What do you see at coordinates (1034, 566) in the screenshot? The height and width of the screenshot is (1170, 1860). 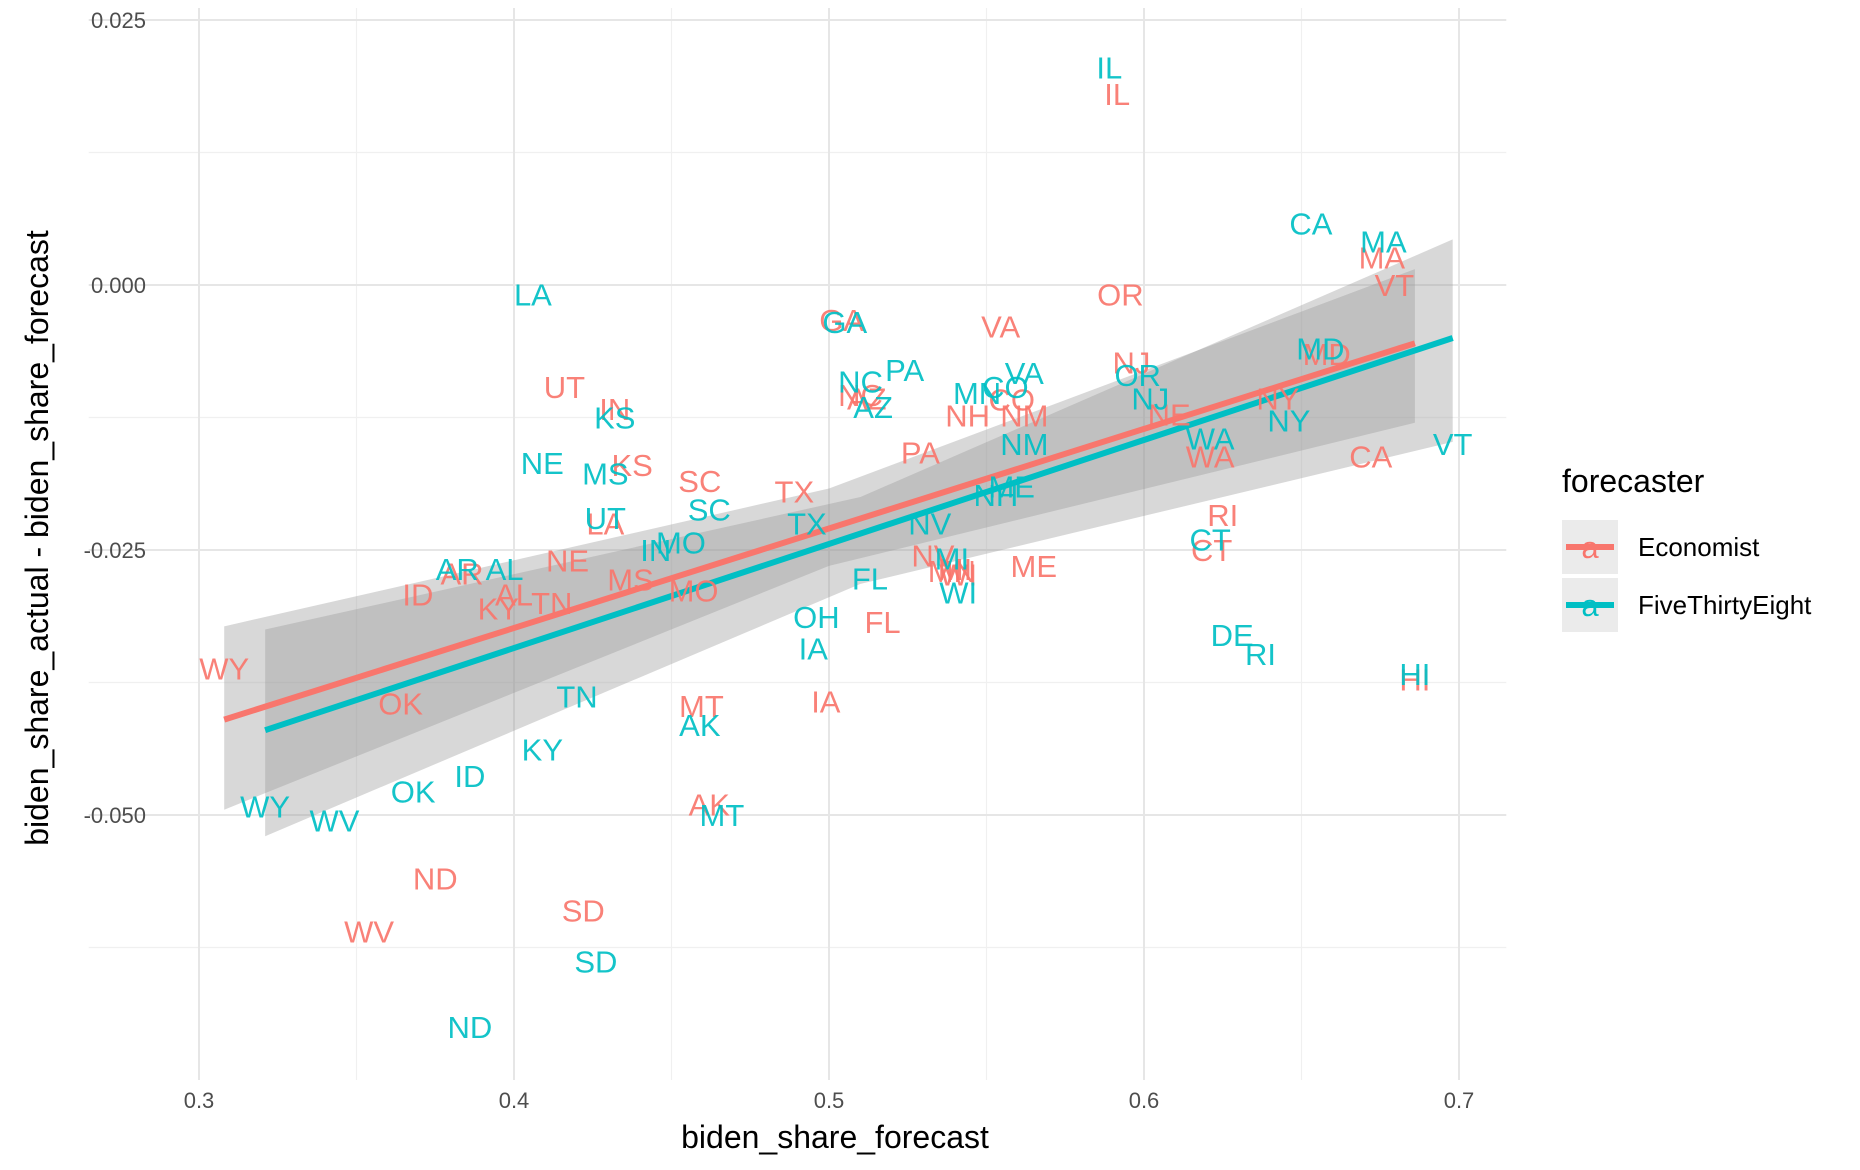 I see `state-label: ME` at bounding box center [1034, 566].